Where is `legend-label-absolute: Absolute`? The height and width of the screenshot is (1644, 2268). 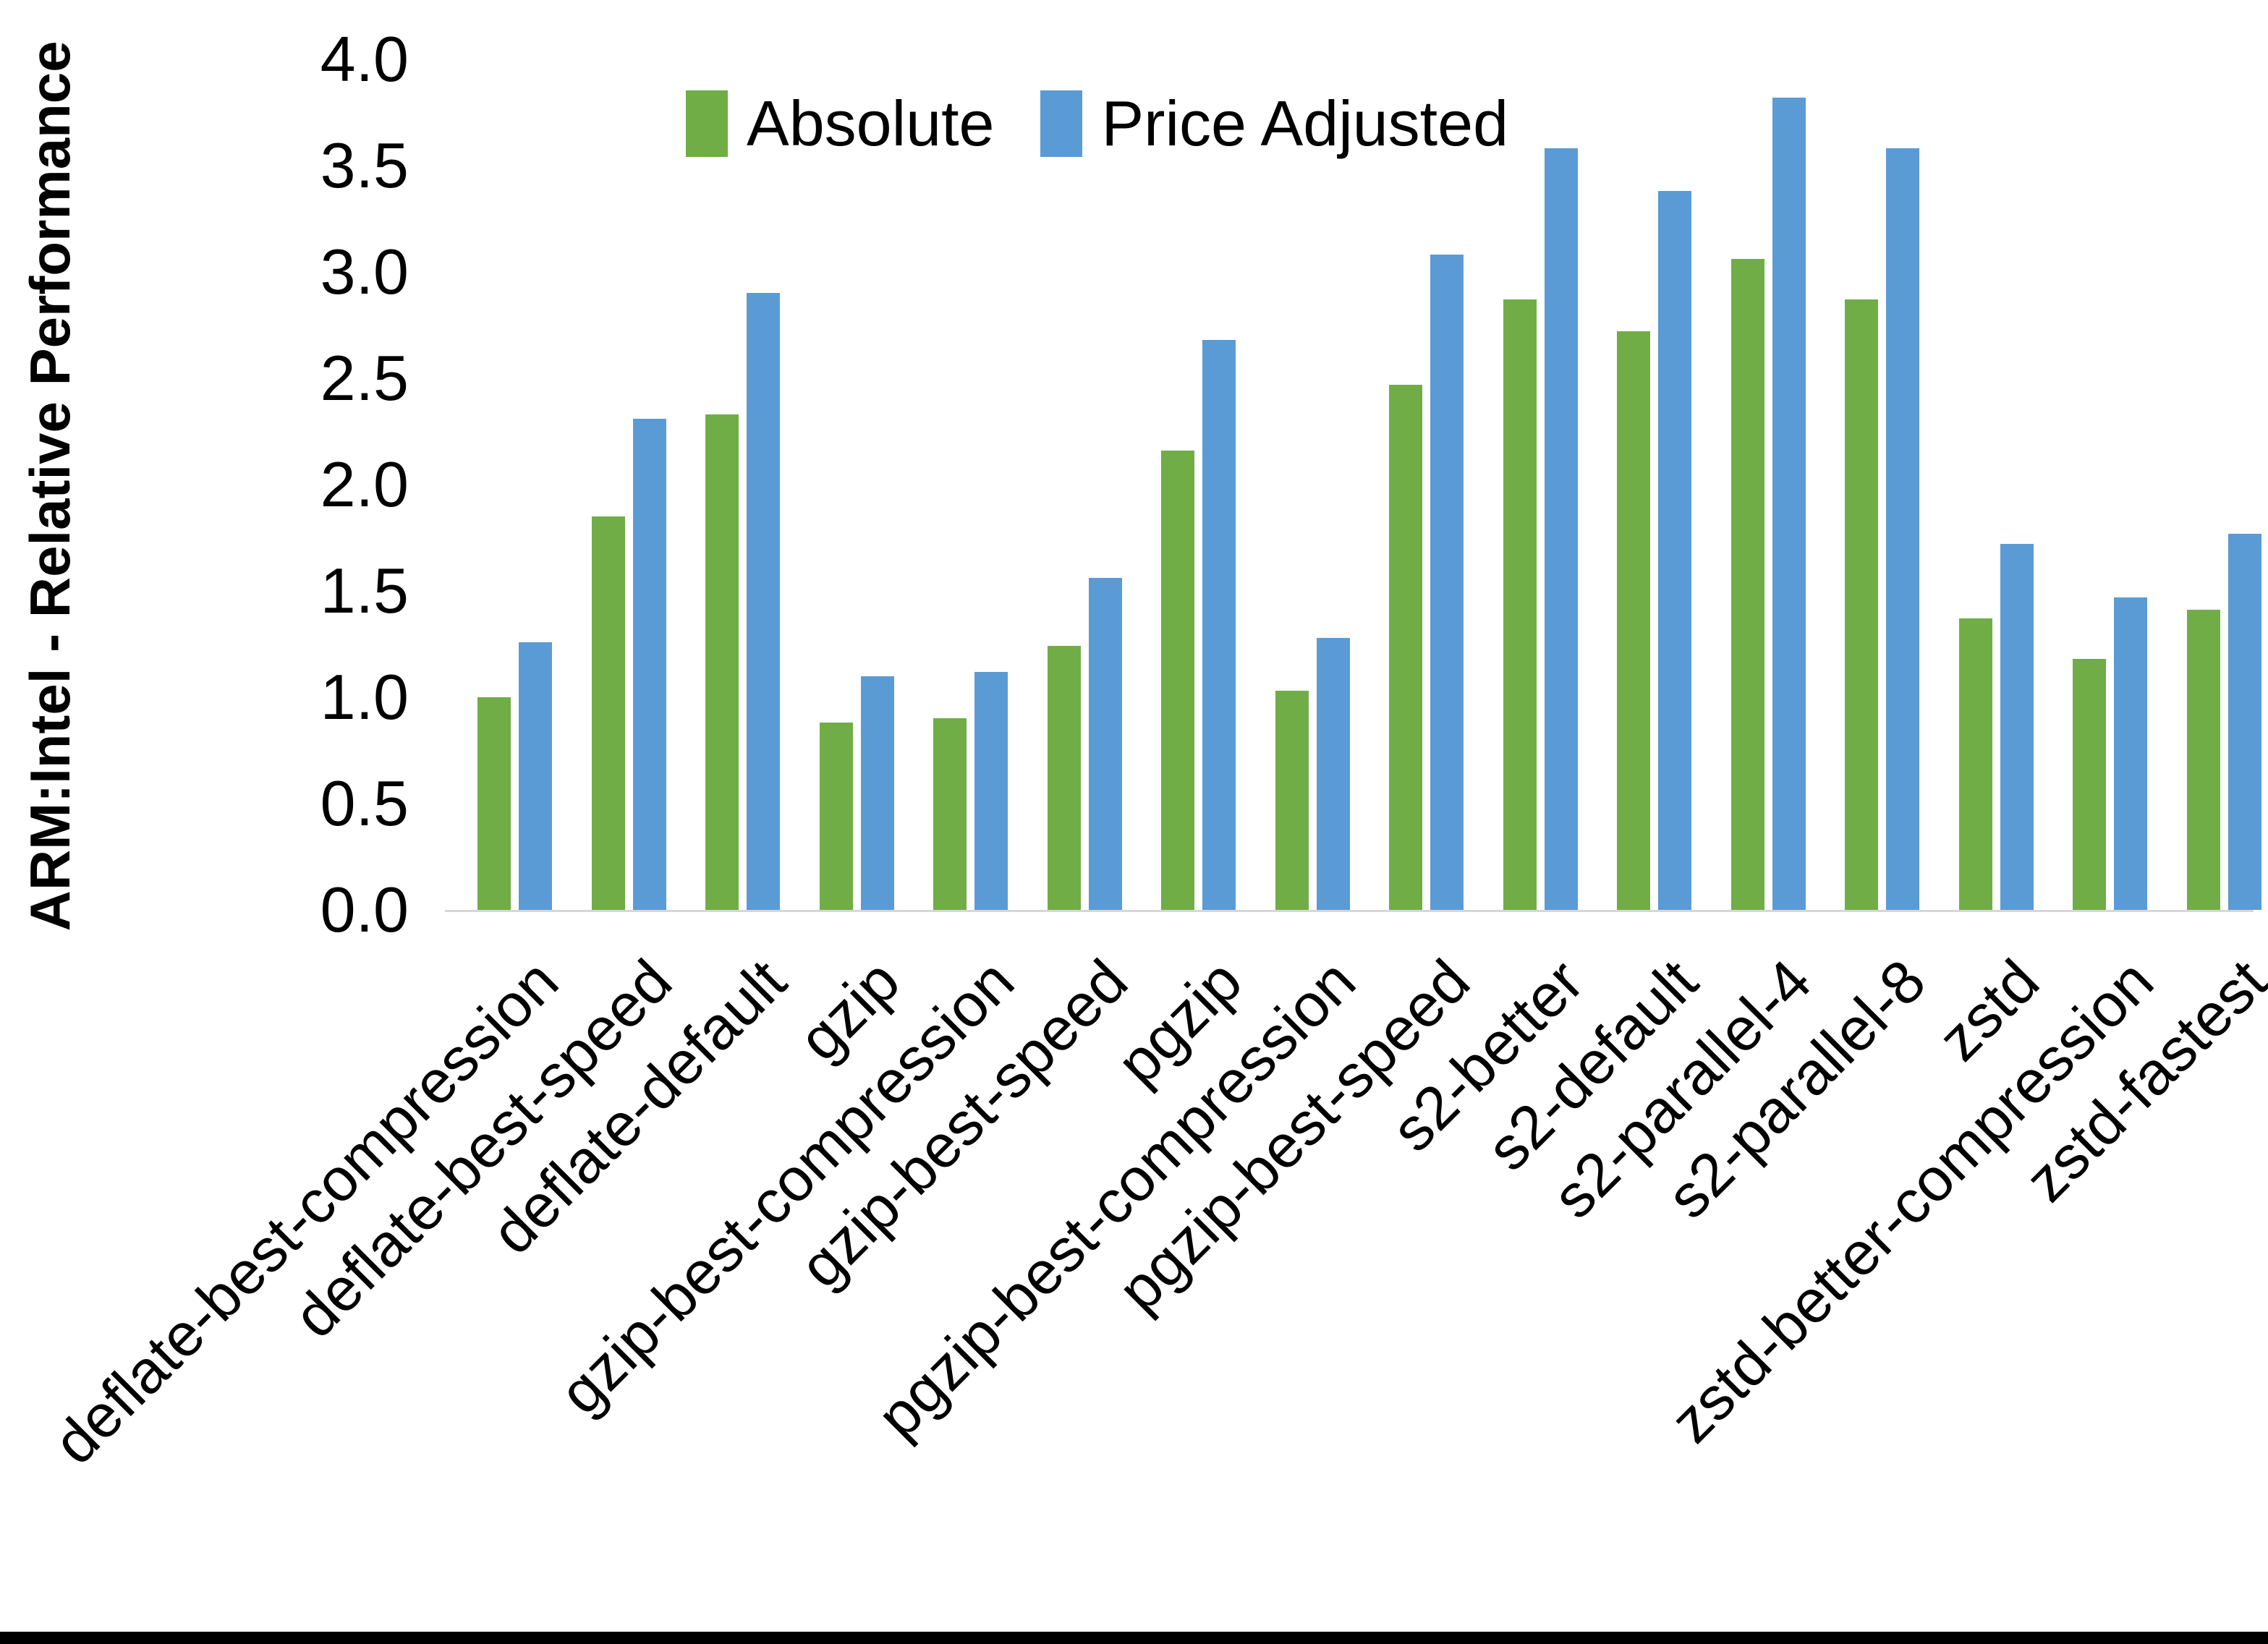
legend-label-absolute: Absolute is located at coordinates (871, 123).